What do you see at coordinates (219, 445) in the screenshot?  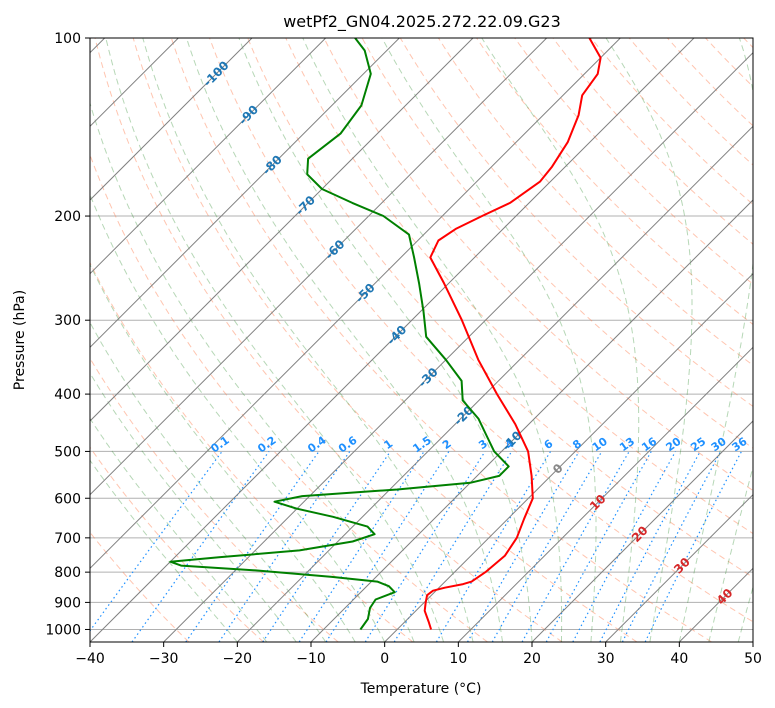 I see `mixing-ratio-label: 0.1` at bounding box center [219, 445].